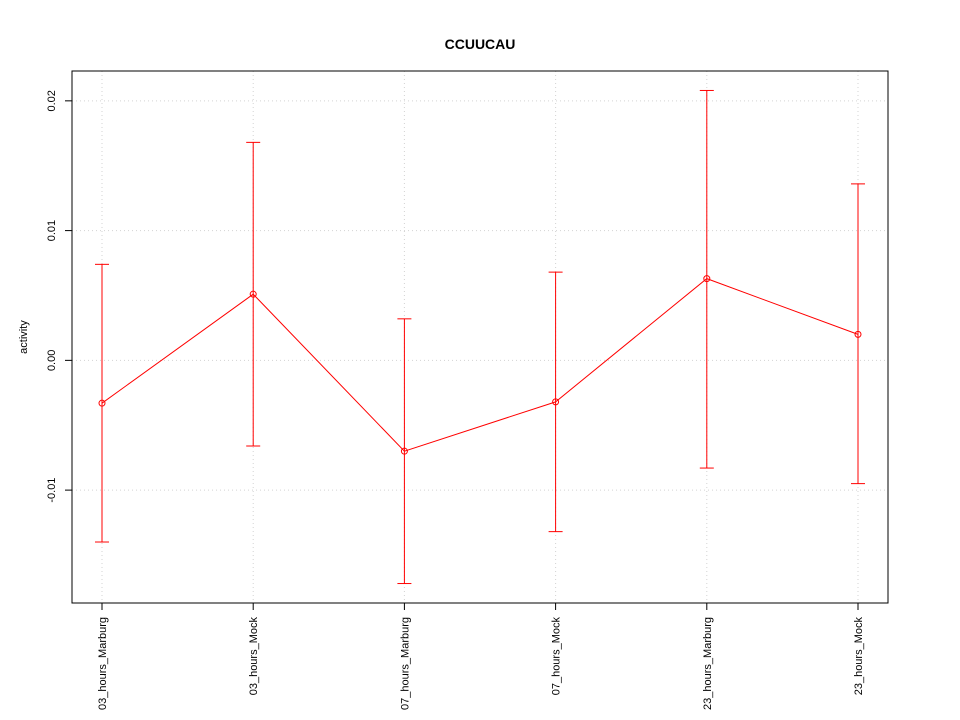 The width and height of the screenshot is (960, 720). I want to click on x-tick-label: 03_hours_Marburg, so click(103, 663).